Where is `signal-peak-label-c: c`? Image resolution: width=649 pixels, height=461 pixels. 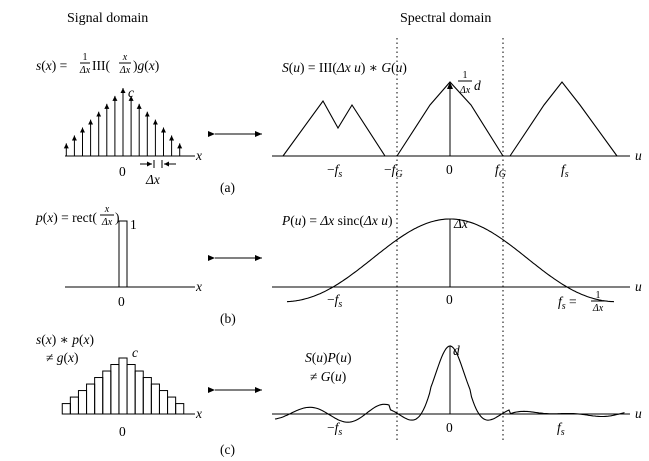 signal-peak-label-c: c is located at coordinates (135, 352).